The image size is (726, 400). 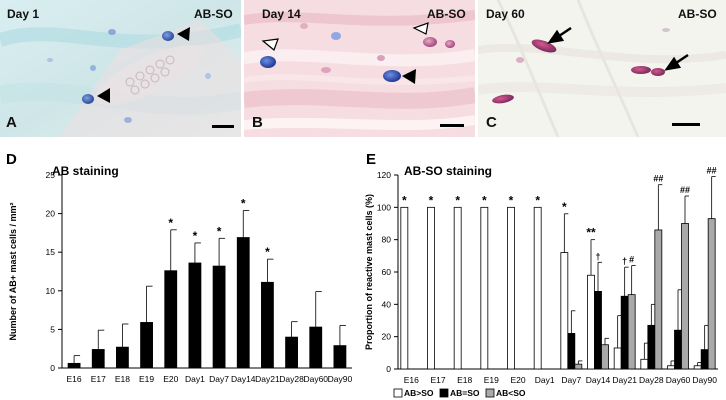 What do you see at coordinates (51, 175) in the screenshot?
I see `y-tick-label: 25` at bounding box center [51, 175].